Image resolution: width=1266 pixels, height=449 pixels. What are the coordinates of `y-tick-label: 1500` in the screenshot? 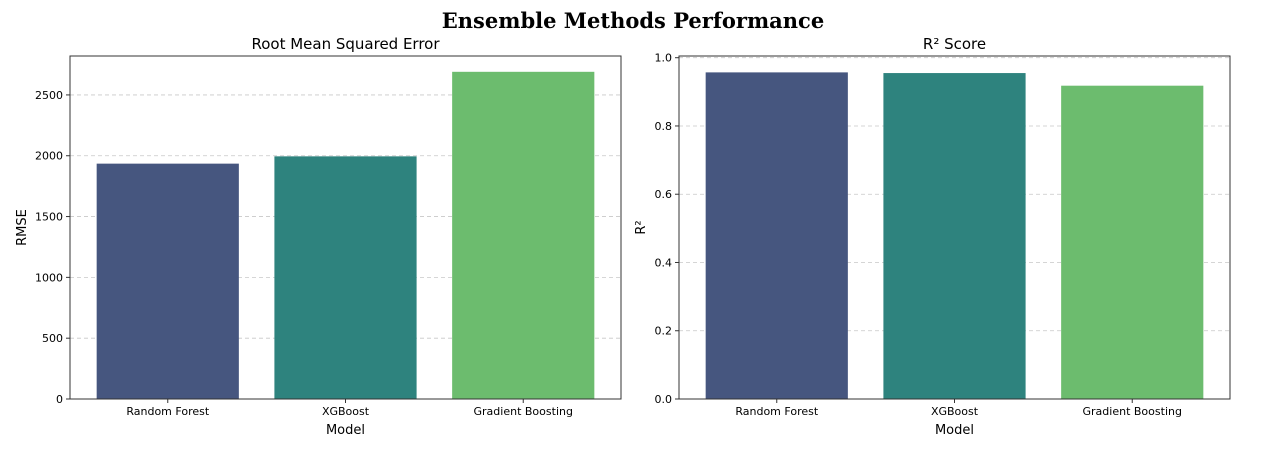 It's located at (49, 217).